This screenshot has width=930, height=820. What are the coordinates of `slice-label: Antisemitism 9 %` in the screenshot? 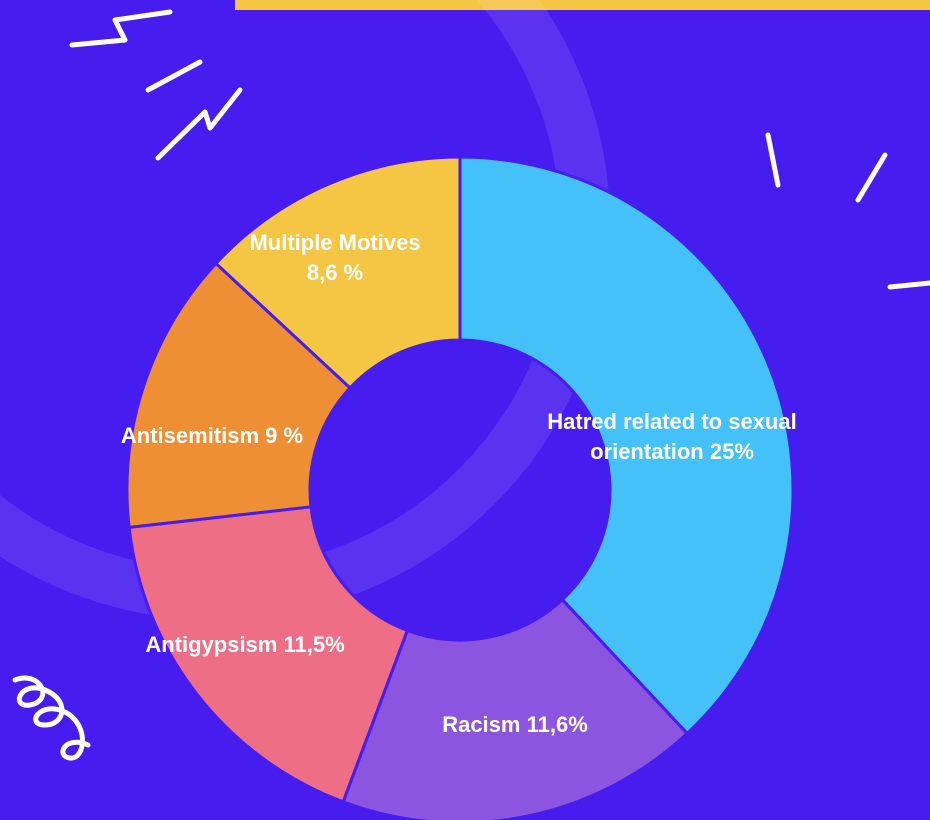 It's located at (212, 436).